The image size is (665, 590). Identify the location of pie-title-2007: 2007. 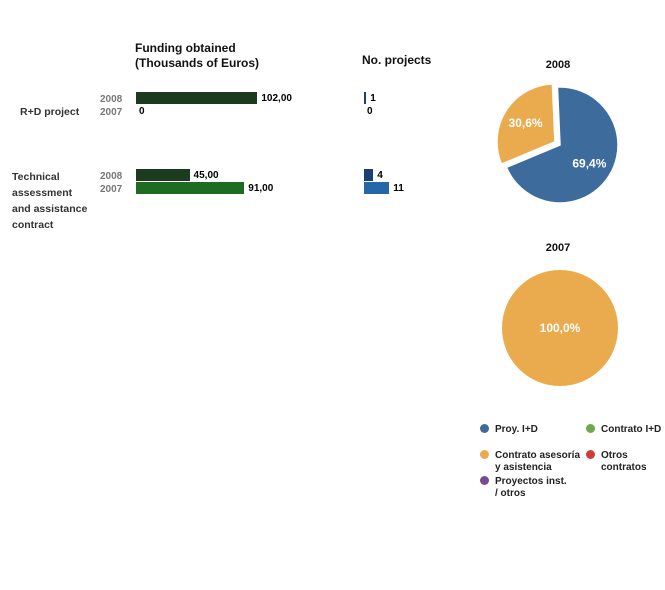
(558, 248).